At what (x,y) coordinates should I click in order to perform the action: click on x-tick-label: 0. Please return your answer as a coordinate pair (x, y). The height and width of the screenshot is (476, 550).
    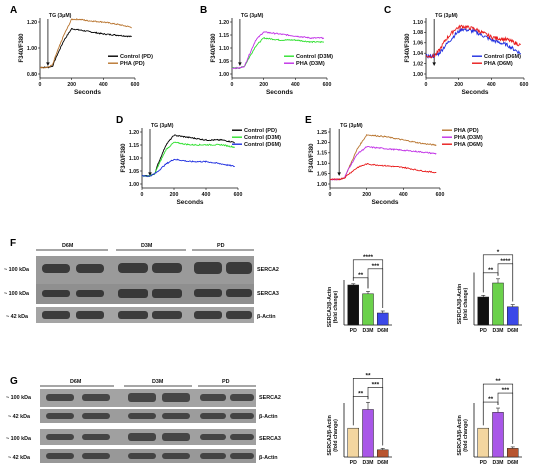
    Looking at the image, I should click on (40, 85).